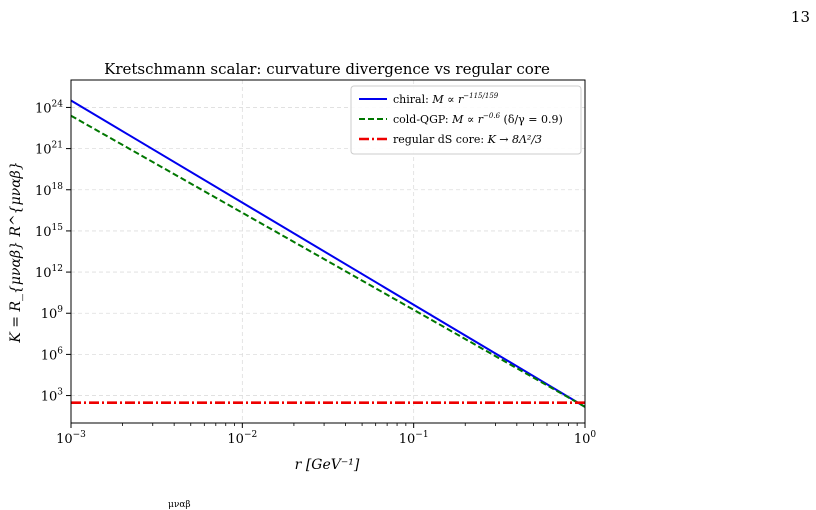 The height and width of the screenshot is (510, 816). Describe the element at coordinates (585, 438) in the screenshot. I see `x-tick-label: 10⁰` at that location.